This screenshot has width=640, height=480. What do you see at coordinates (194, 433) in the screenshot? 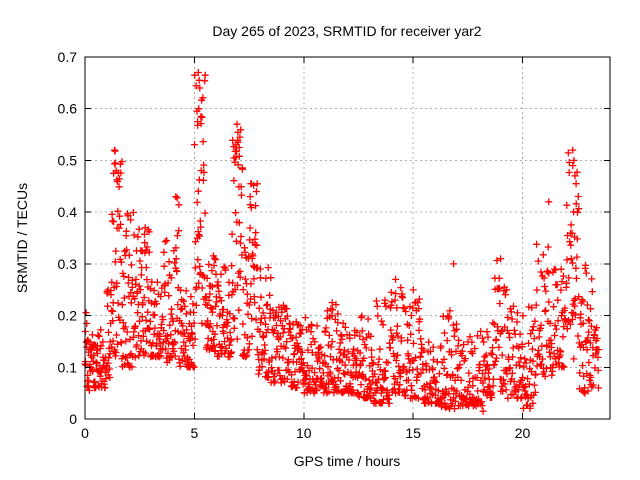
I see `x-tick-label: 5` at bounding box center [194, 433].